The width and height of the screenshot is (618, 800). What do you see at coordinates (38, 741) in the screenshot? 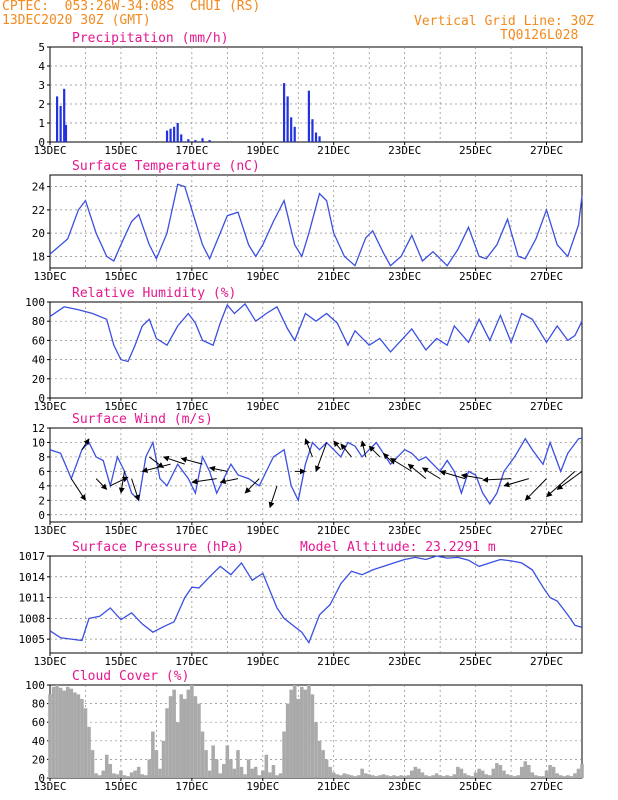
I see `cloud-cover-ytick-label: 40` at bounding box center [38, 741].